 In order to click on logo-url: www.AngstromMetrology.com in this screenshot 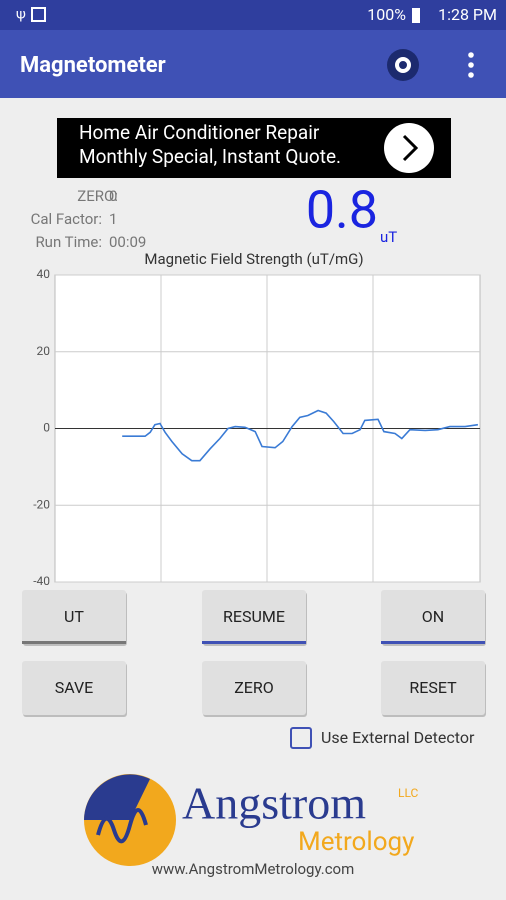, I will do `click(253, 869)`.